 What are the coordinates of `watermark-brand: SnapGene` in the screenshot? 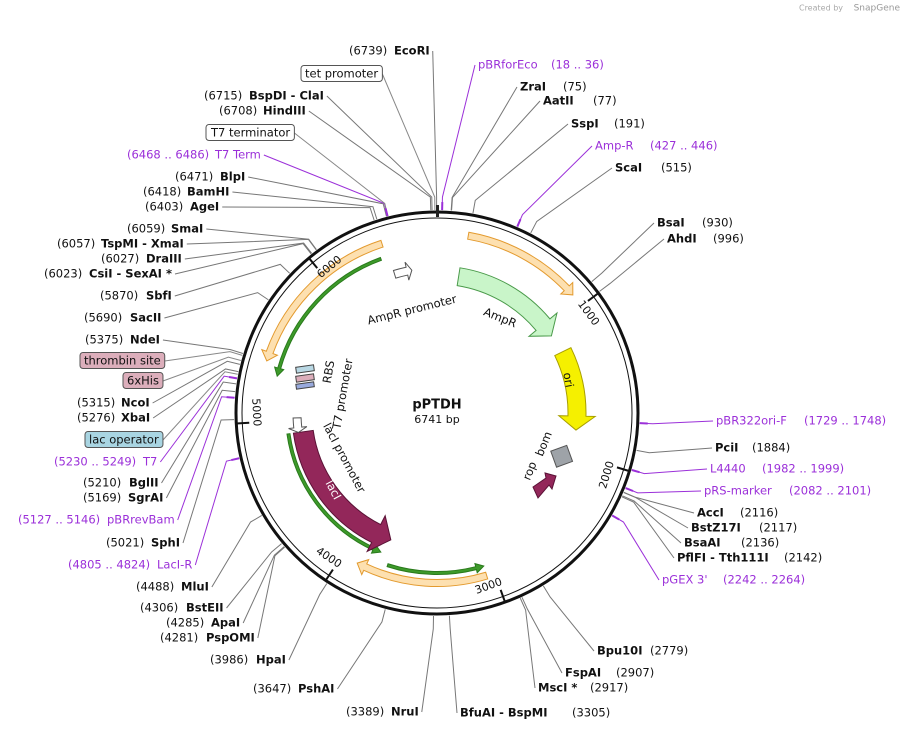 It's located at (877, 9).